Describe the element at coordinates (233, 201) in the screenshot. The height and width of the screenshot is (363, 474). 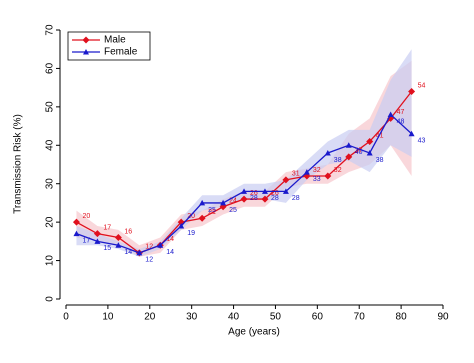
I see `data-label: 24` at that location.